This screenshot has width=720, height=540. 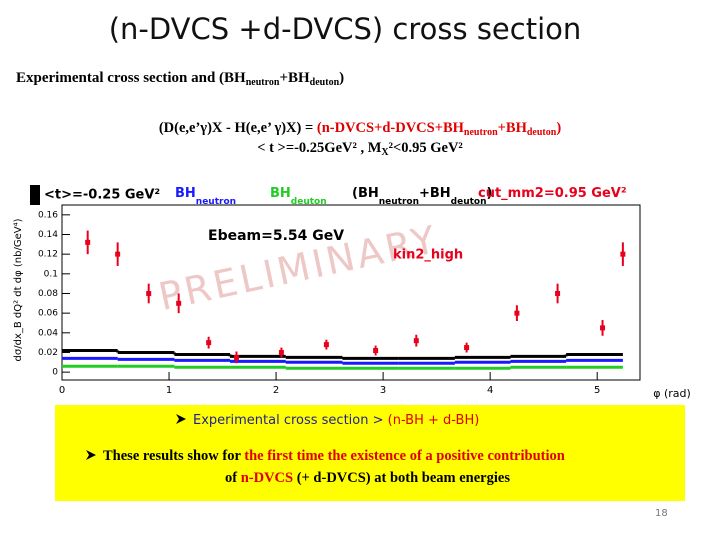 What do you see at coordinates (390, 128) in the screenshot?
I see `text: (n-DVCS+d-DVCS+BH` at bounding box center [390, 128].